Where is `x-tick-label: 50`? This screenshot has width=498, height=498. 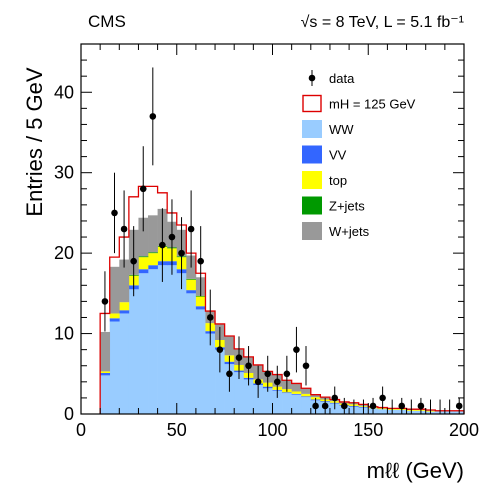
x-tick-label: 50 is located at coordinates (177, 430).